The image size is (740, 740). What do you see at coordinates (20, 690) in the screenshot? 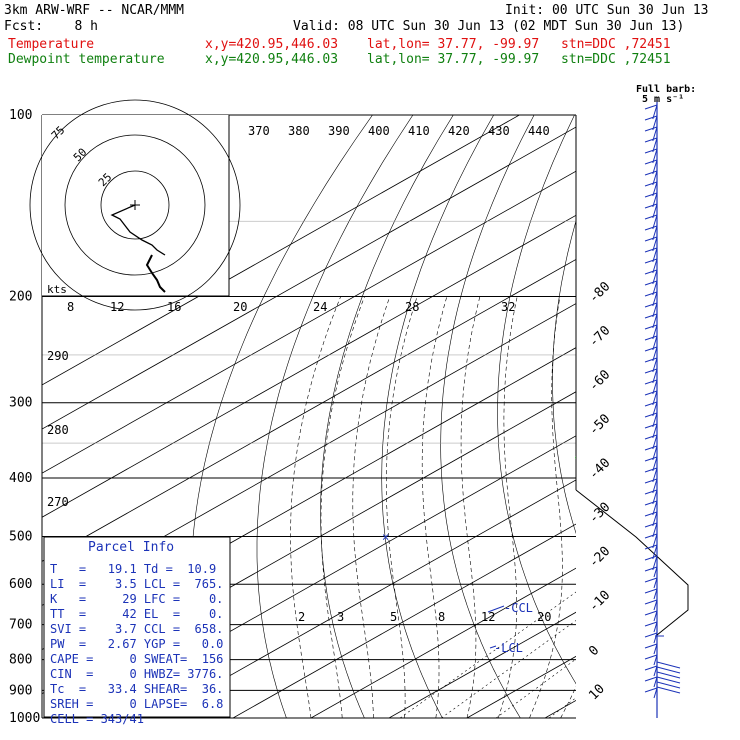
I see `pressure-tick-label: 900` at bounding box center [20, 690].